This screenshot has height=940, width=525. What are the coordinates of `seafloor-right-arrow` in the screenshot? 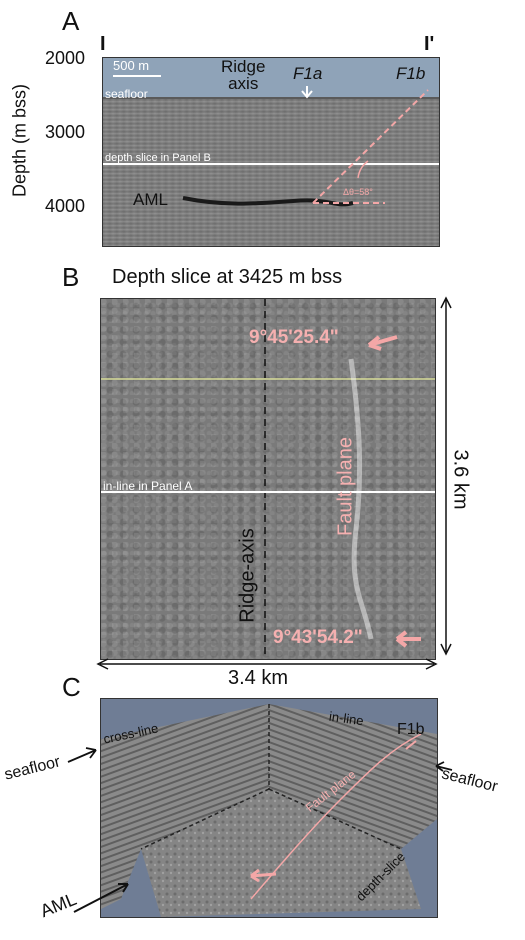 It's located at (444, 766).